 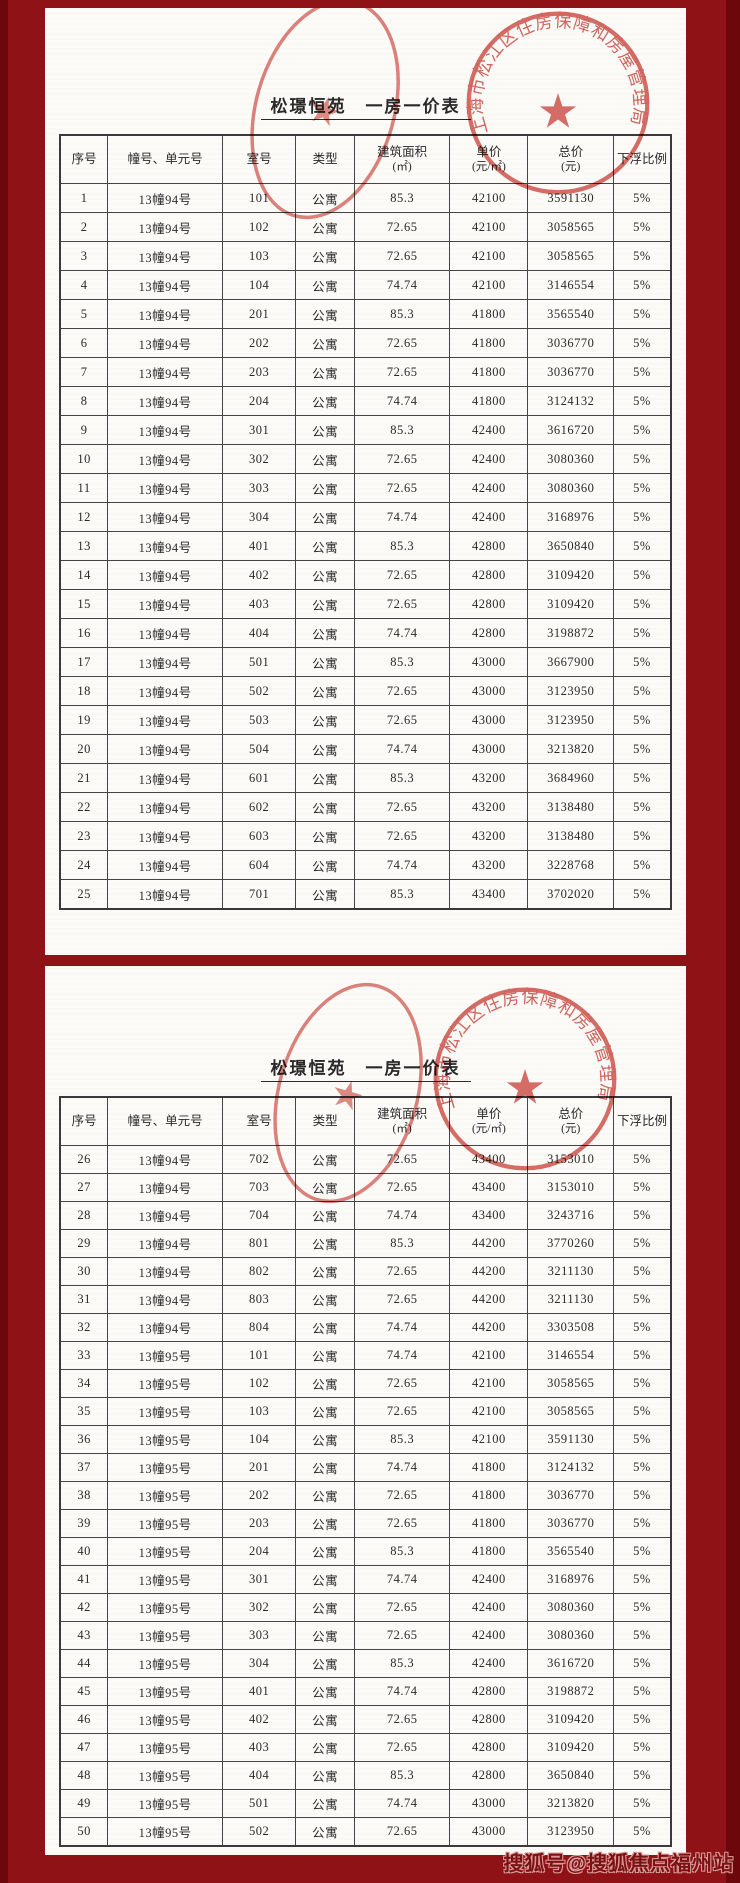 What do you see at coordinates (84, 343) in the screenshot?
I see `table-cell: 6` at bounding box center [84, 343].